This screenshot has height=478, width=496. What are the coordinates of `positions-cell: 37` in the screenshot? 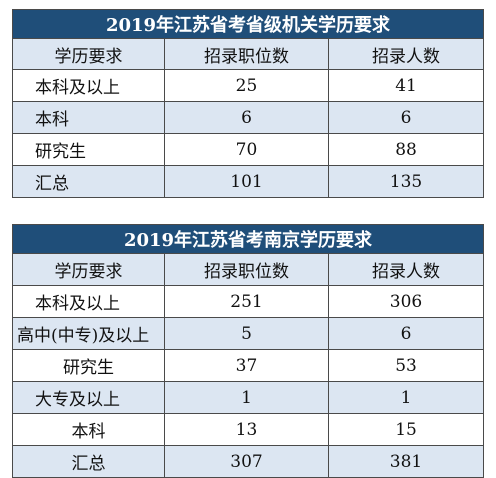 It's located at (246, 365).